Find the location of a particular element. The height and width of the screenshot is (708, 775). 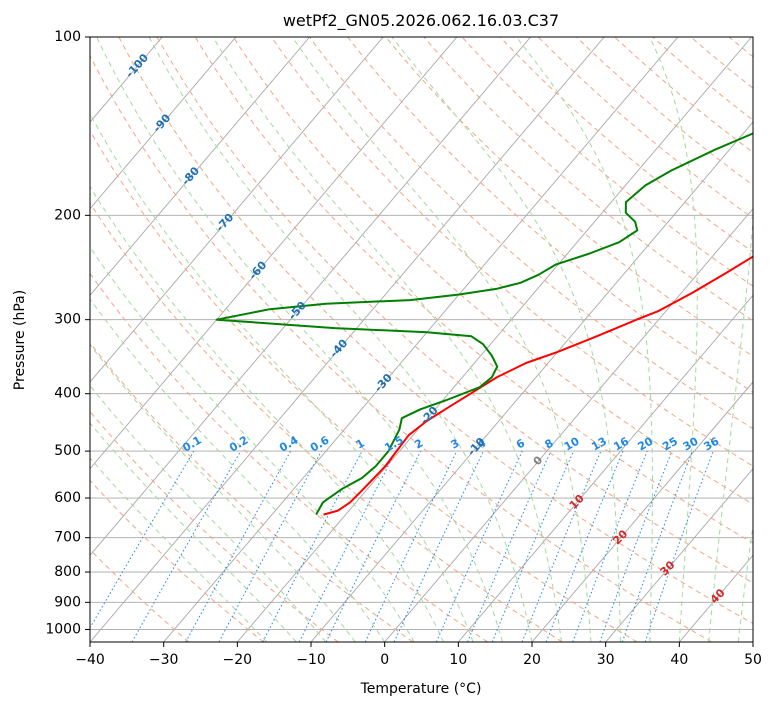

x-tick-label: −20 is located at coordinates (238, 660).